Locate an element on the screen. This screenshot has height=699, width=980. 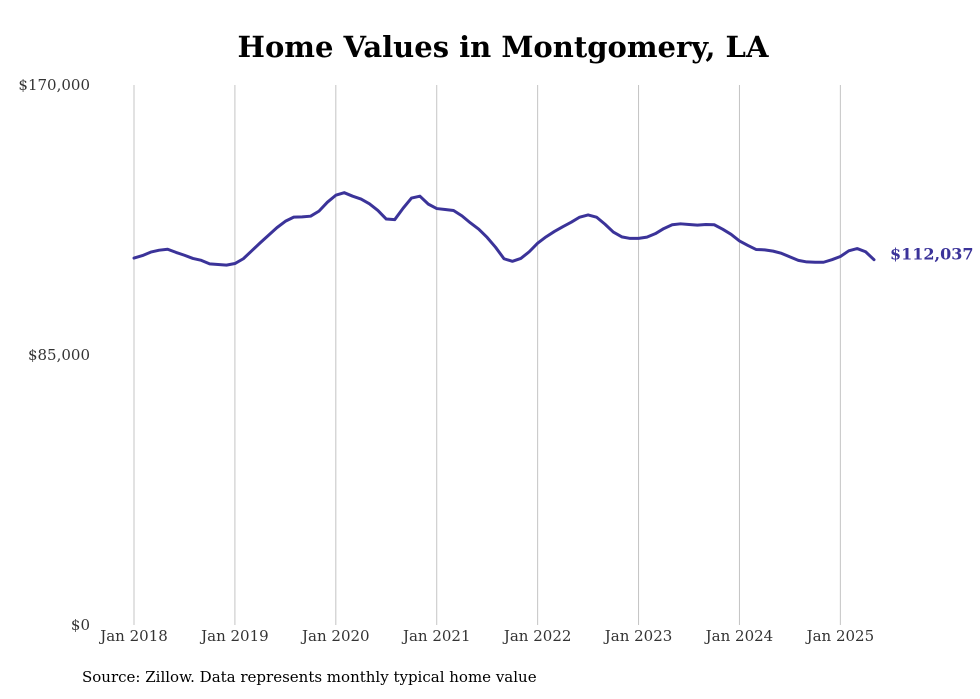
y-tick-label: $170,000 is located at coordinates (54, 85).